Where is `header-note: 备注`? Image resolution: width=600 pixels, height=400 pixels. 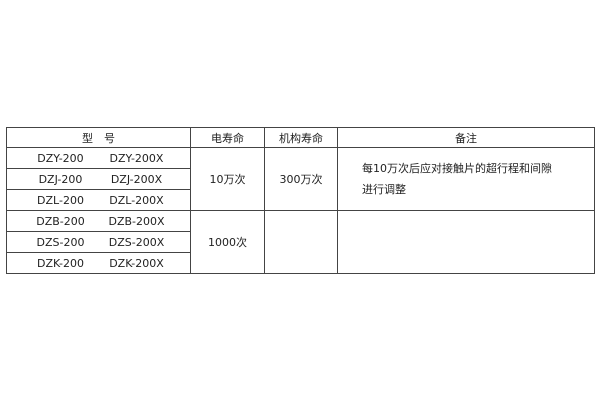 header-note: 备注 is located at coordinates (466, 137).